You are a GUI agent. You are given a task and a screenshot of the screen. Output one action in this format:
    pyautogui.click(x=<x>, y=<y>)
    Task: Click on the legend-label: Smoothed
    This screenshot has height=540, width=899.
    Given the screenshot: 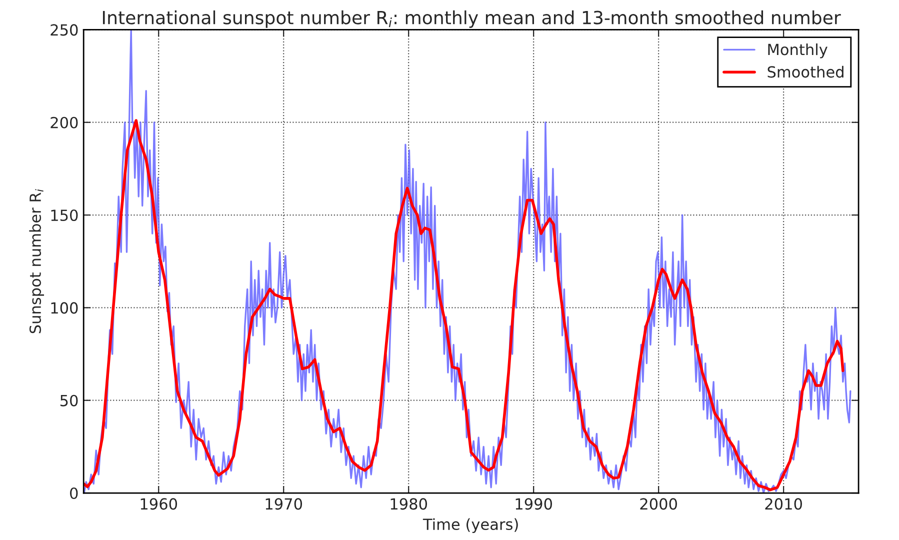 What is the action you would take?
    pyautogui.click(x=806, y=72)
    